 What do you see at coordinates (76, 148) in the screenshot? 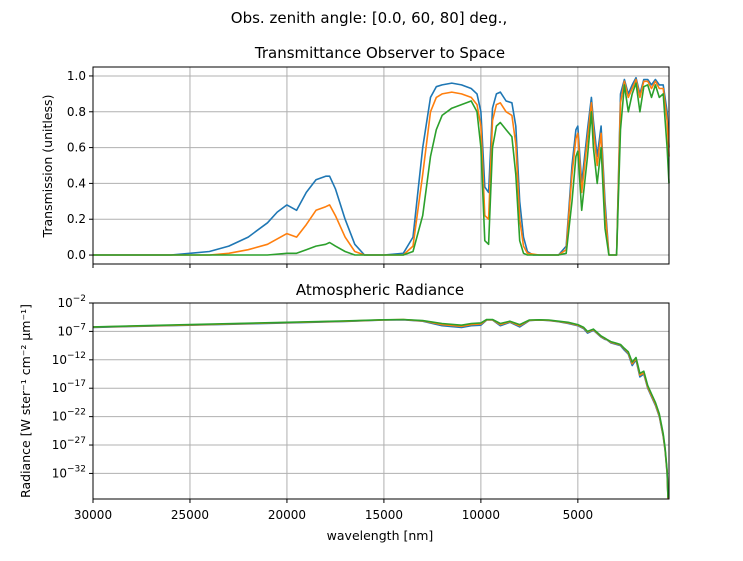
I see `transmittance-y-tick-label: 0.6` at bounding box center [76, 148].